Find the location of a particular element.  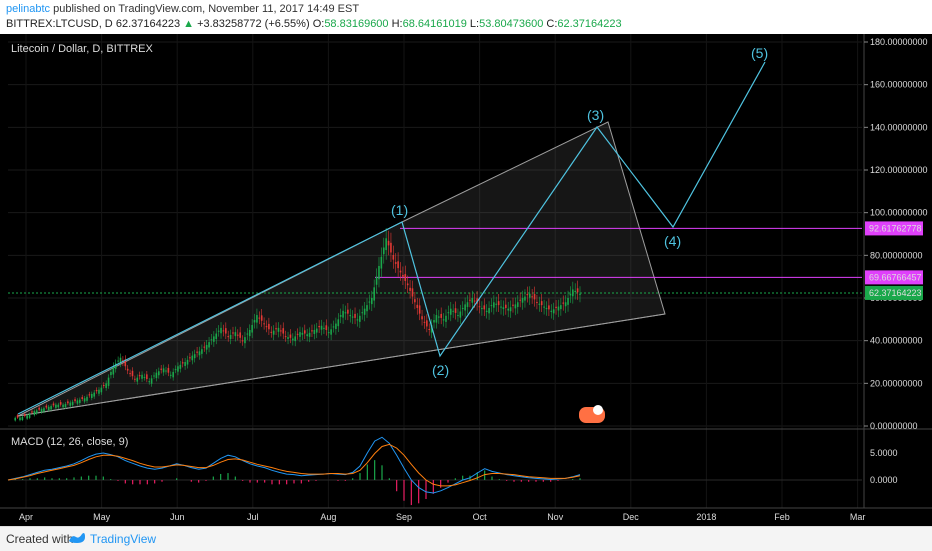

close-label: C: is located at coordinates (552, 24).